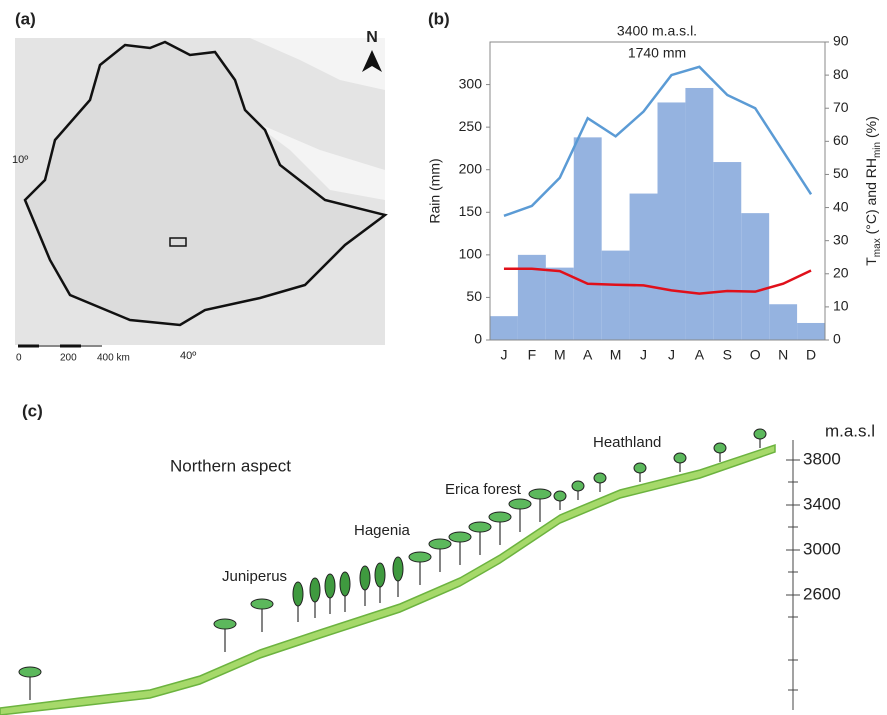 Image resolution: width=887 pixels, height=715 pixels. What do you see at coordinates (471, 254) in the screenshot?
I see `y-tick-label: 100` at bounding box center [471, 254].